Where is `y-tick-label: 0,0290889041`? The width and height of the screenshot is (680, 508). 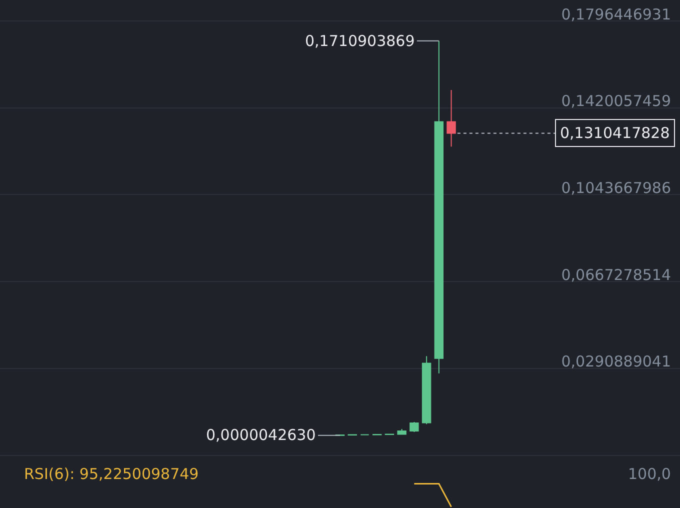 y-tick-label: 0,0290889041 is located at coordinates (616, 361).